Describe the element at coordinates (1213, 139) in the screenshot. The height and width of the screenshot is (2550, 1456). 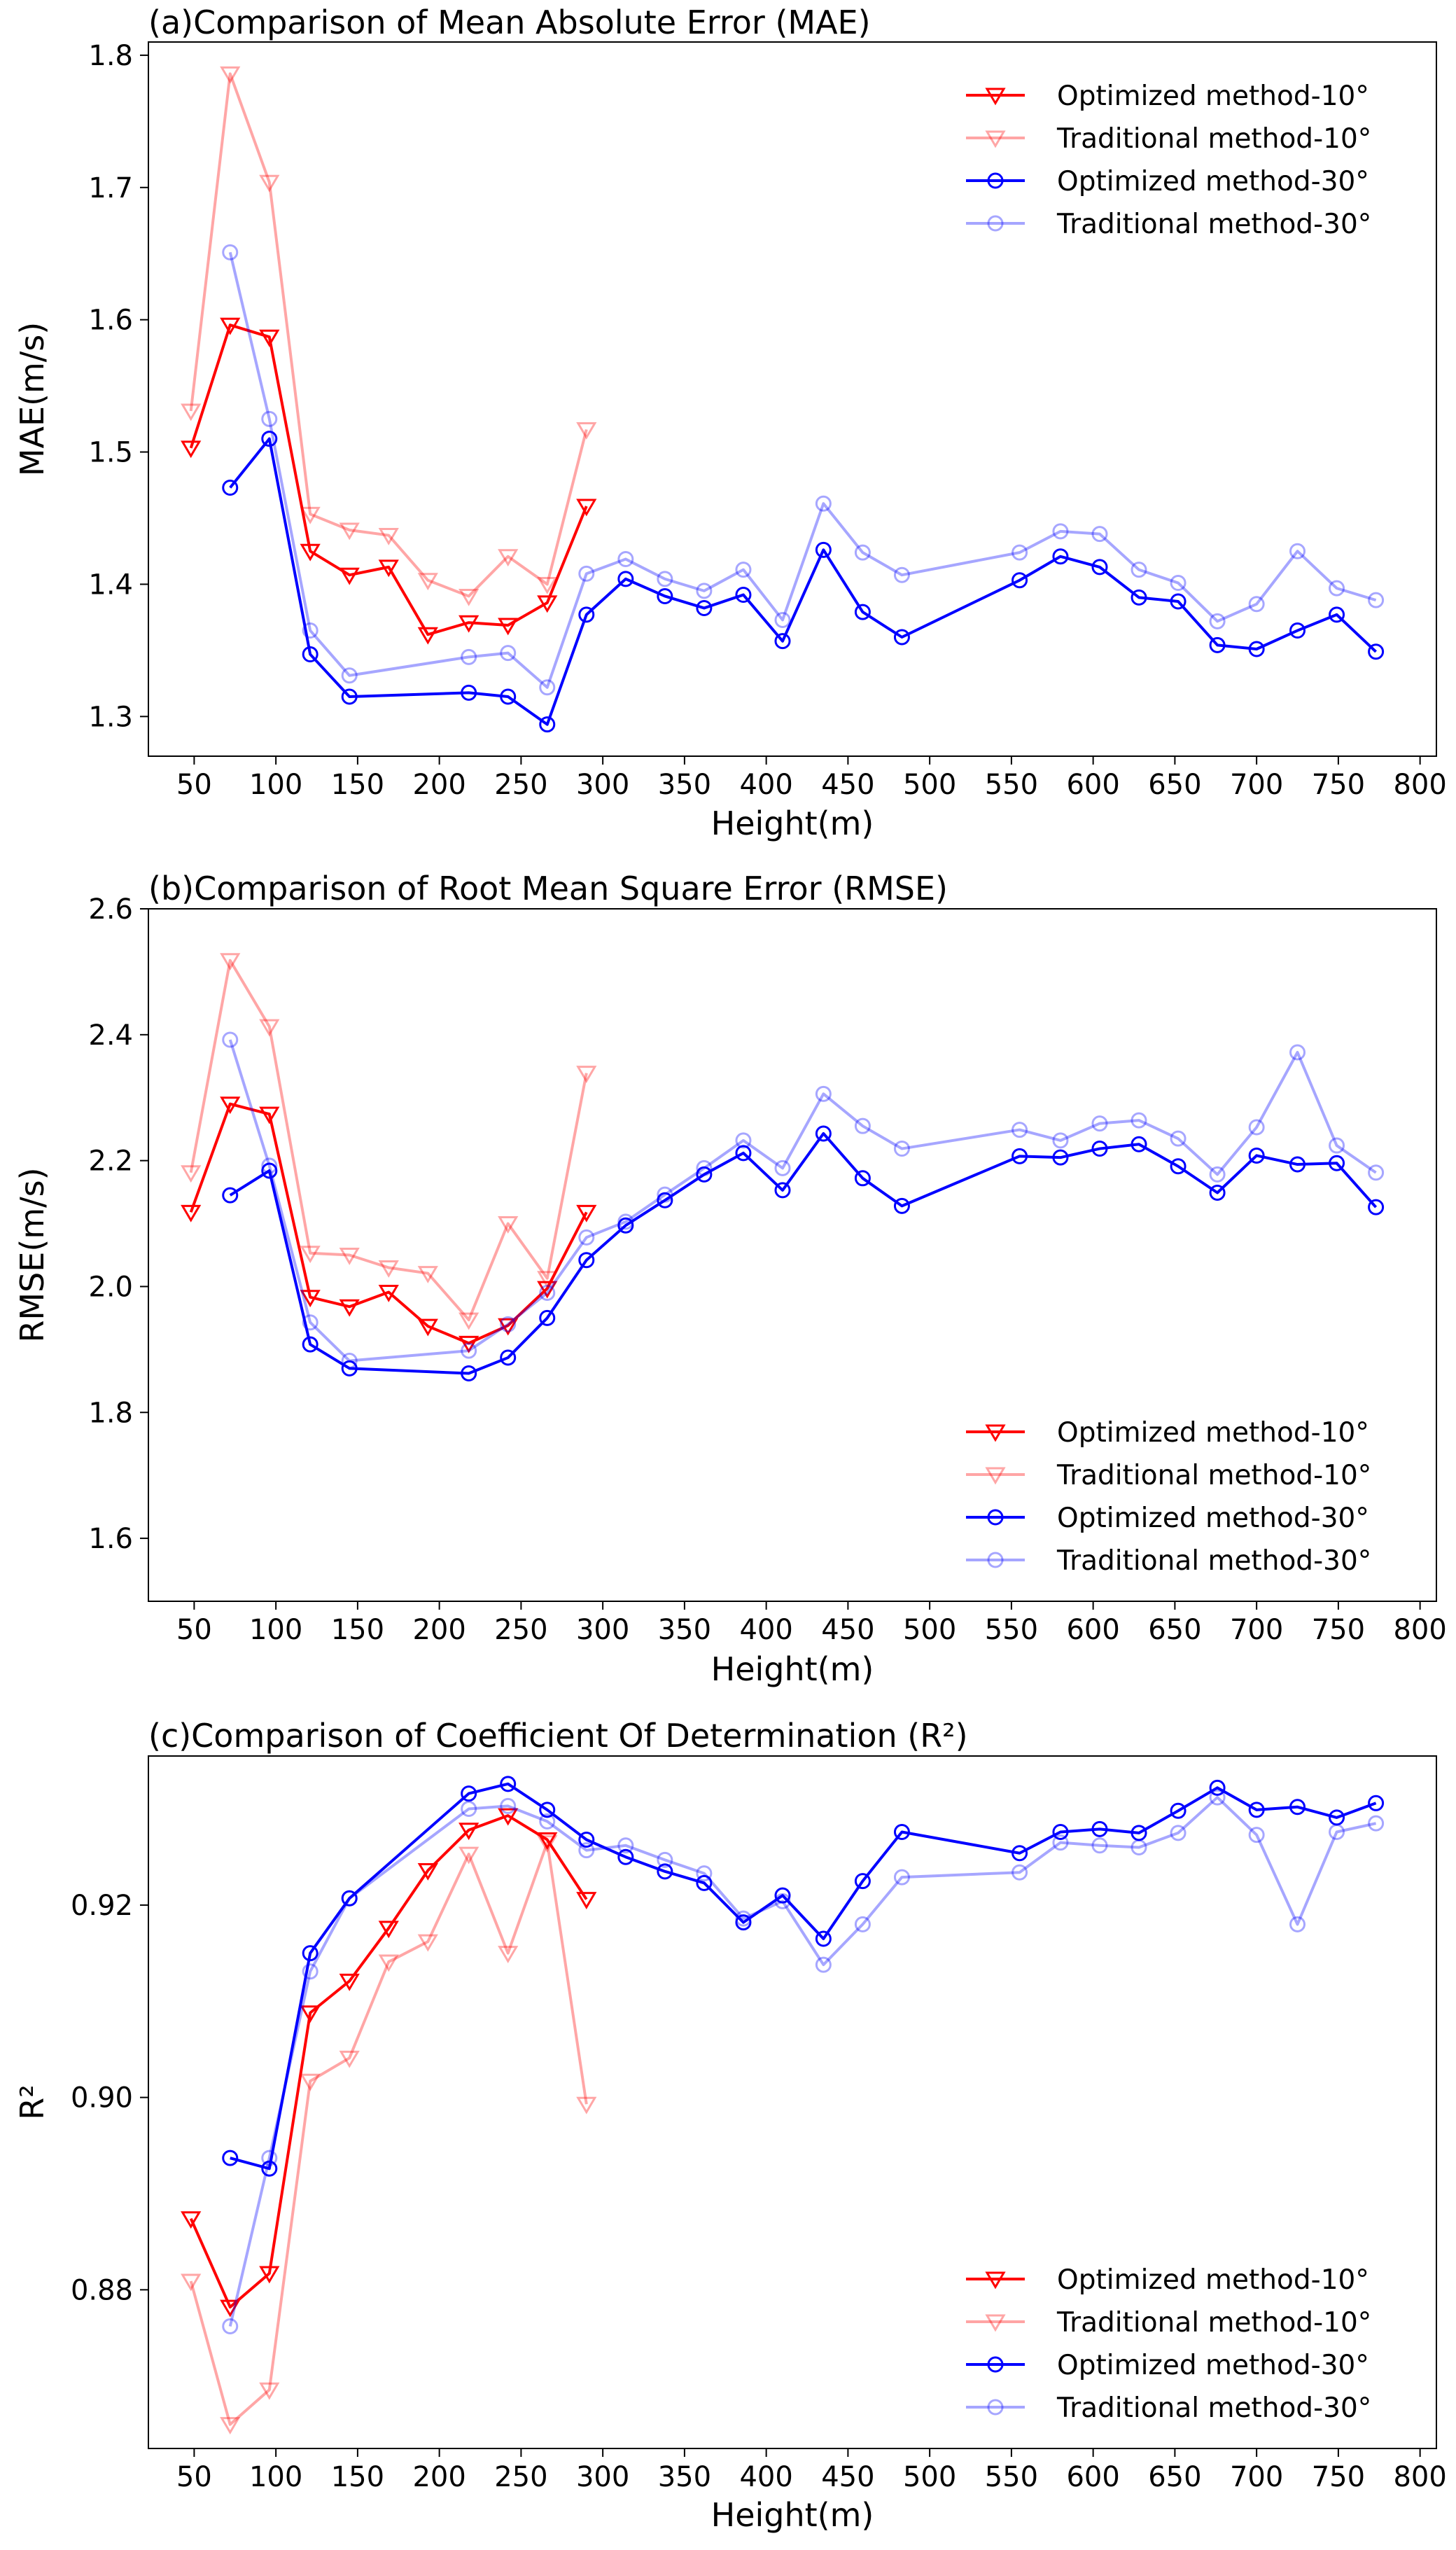
I see `legend-label: Traditional method-10°` at that location.